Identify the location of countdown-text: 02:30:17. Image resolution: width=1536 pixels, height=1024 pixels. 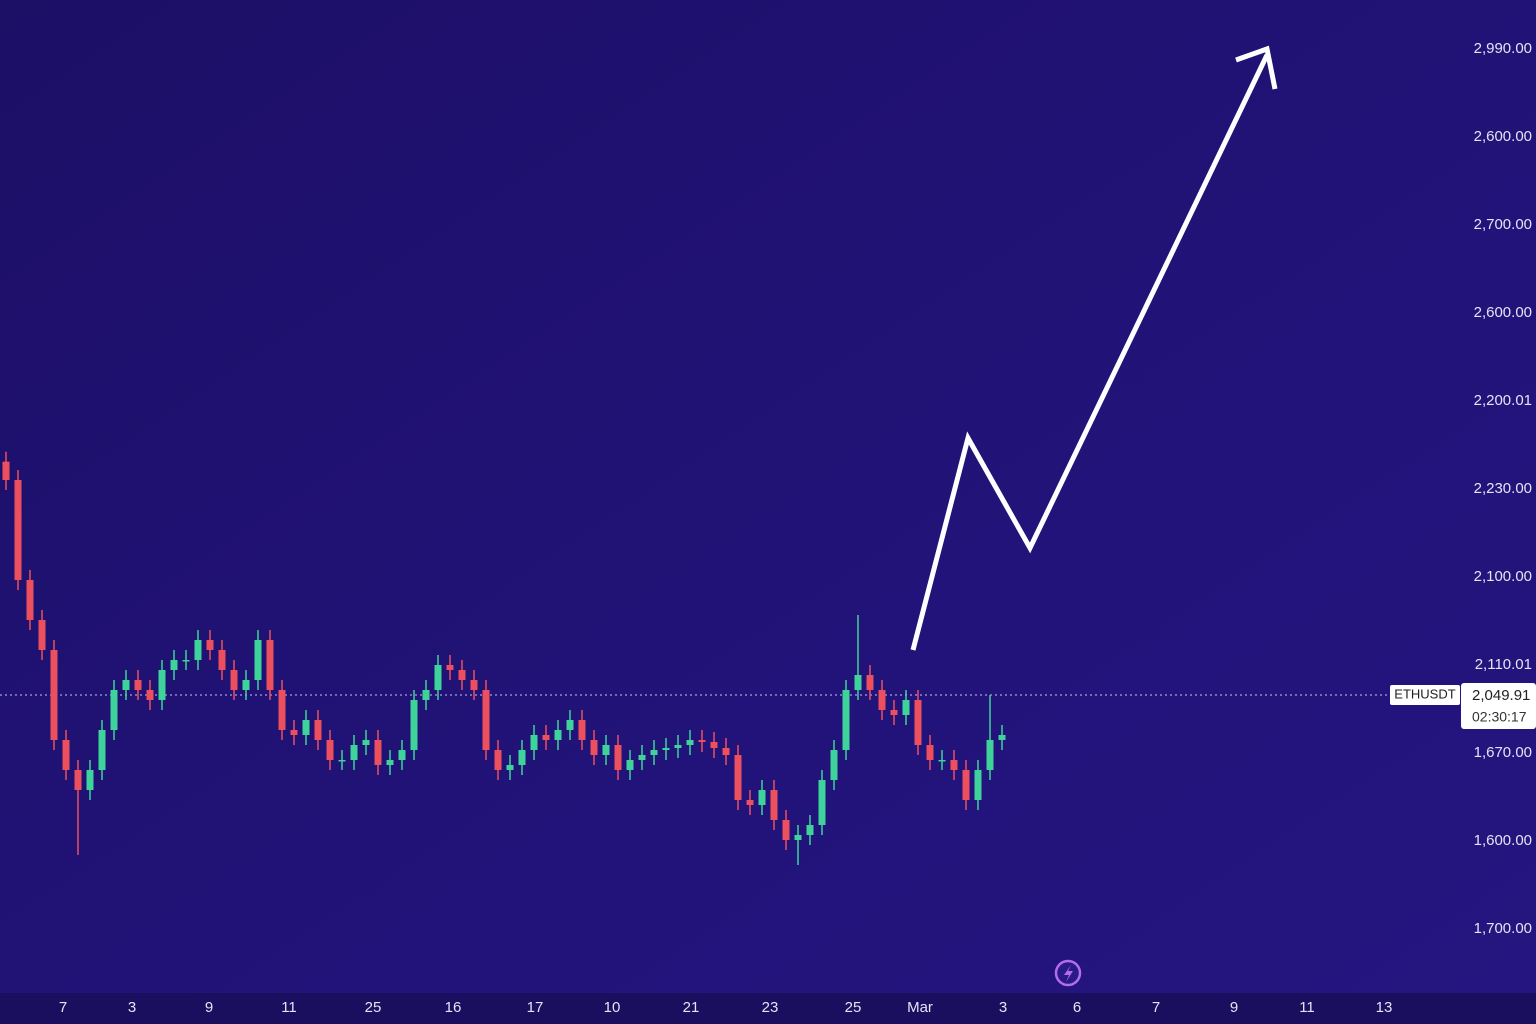
(1499, 717).